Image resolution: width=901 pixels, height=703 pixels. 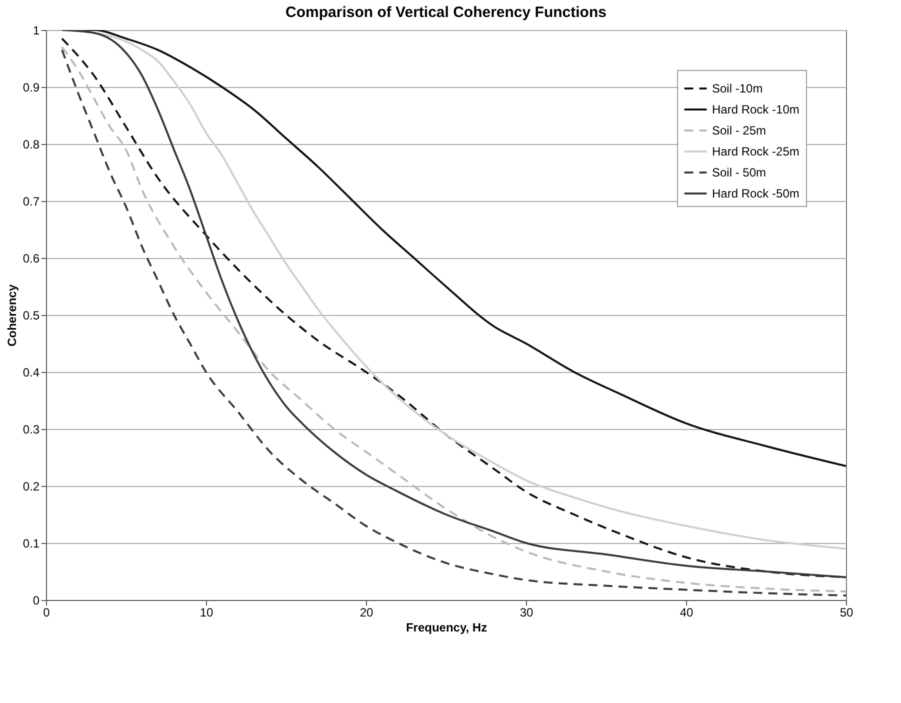 I want to click on y-tick-label: 0.1, so click(x=31, y=543).